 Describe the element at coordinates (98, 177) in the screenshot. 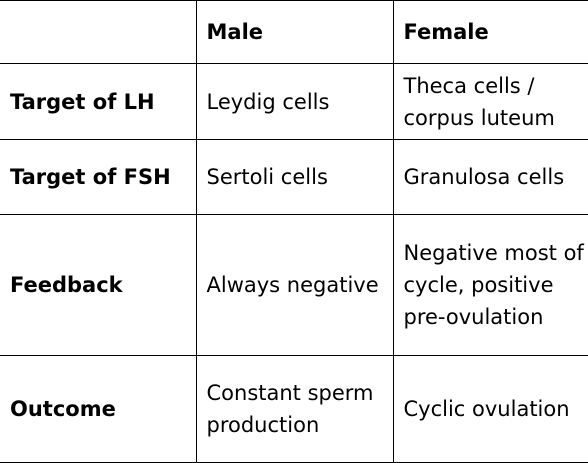

I see `row-label: Target of FSH` at that location.